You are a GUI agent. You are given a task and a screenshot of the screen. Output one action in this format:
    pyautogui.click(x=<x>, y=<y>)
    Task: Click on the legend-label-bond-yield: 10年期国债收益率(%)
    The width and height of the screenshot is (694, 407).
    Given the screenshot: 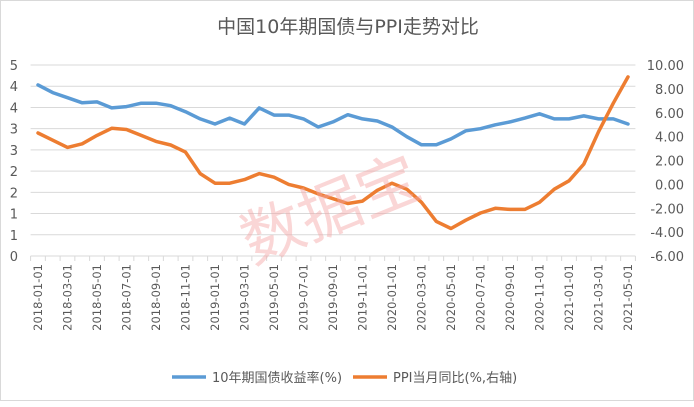 What is the action you would take?
    pyautogui.click(x=277, y=378)
    